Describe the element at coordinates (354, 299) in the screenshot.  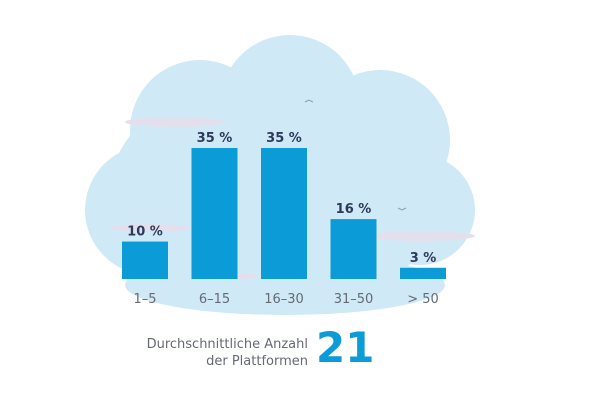
I see `category-label: 31–50` at that location.